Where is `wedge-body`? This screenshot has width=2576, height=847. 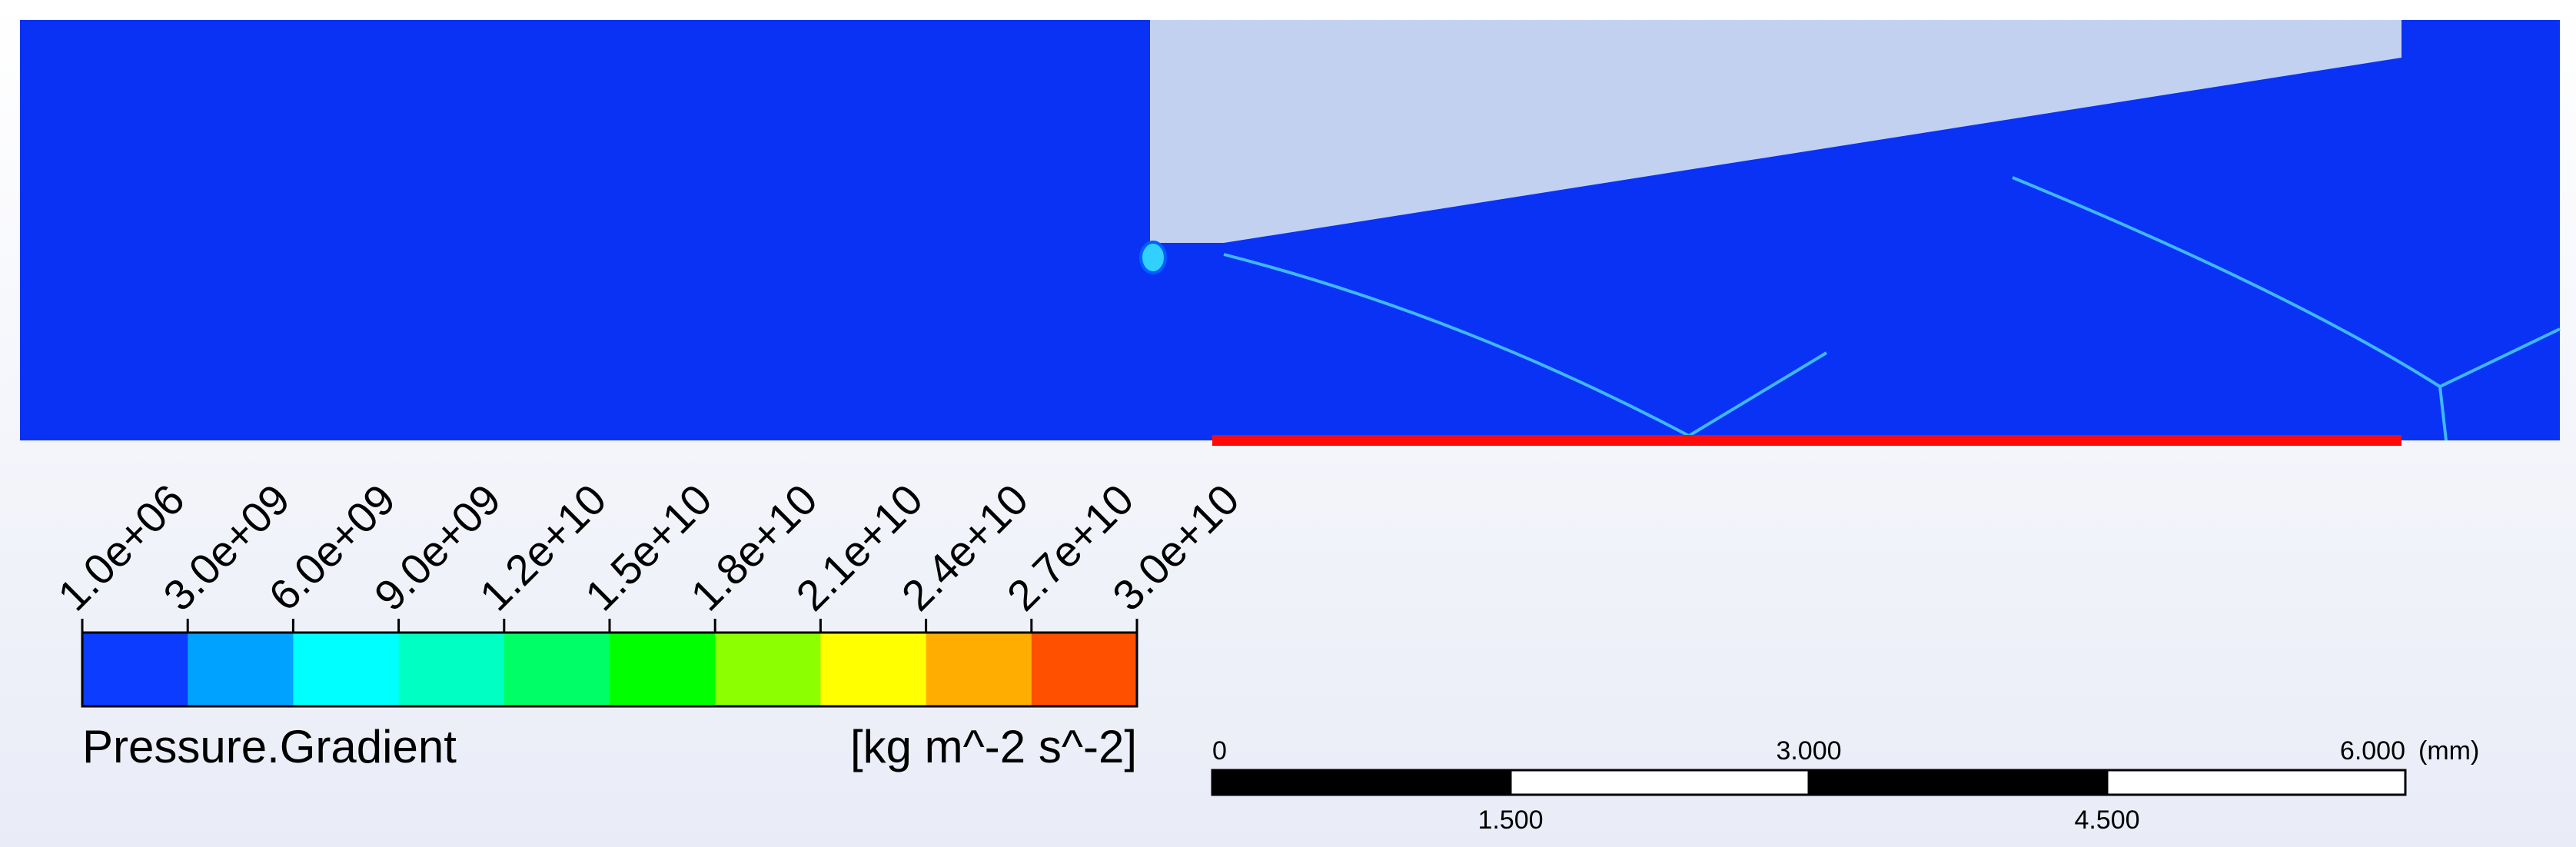
wedge-body is located at coordinates (1775, 131).